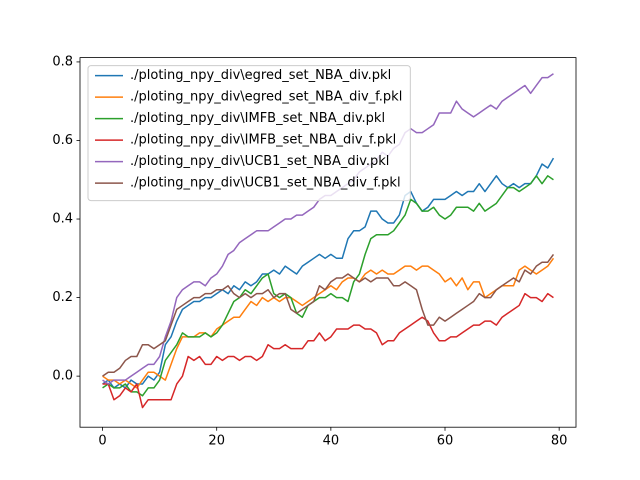 Image resolution: width=640 pixels, height=480 pixels. I want to click on y-tick-label: 0.0, so click(62, 376).